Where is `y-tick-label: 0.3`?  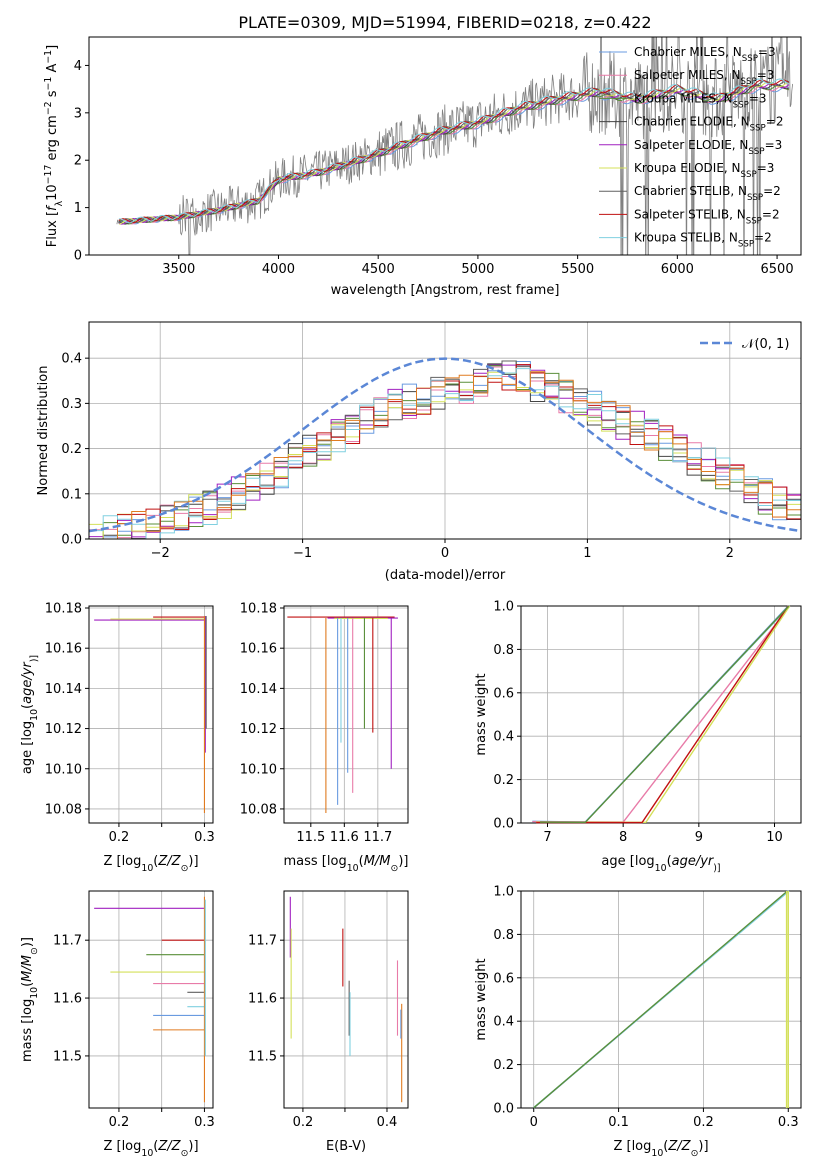
y-tick-label: 0.3 is located at coordinates (71, 404).